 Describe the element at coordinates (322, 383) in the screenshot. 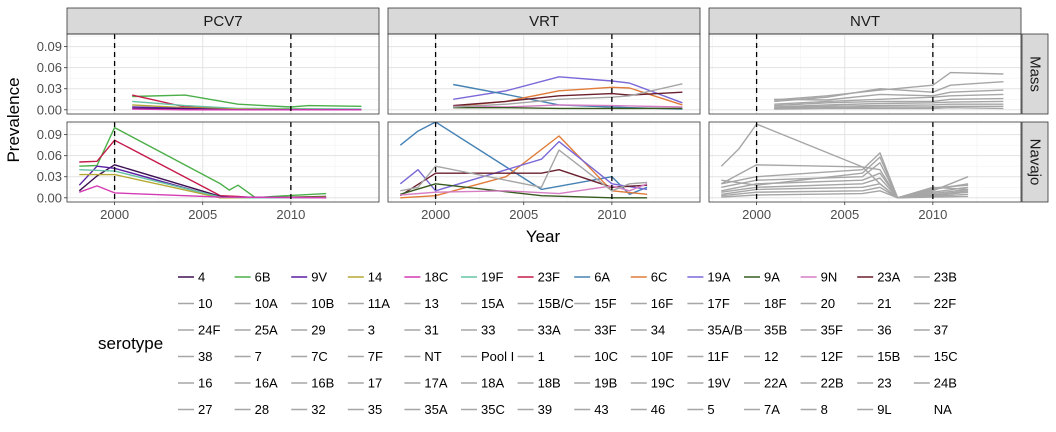

I see `legend-label: 16B` at that location.